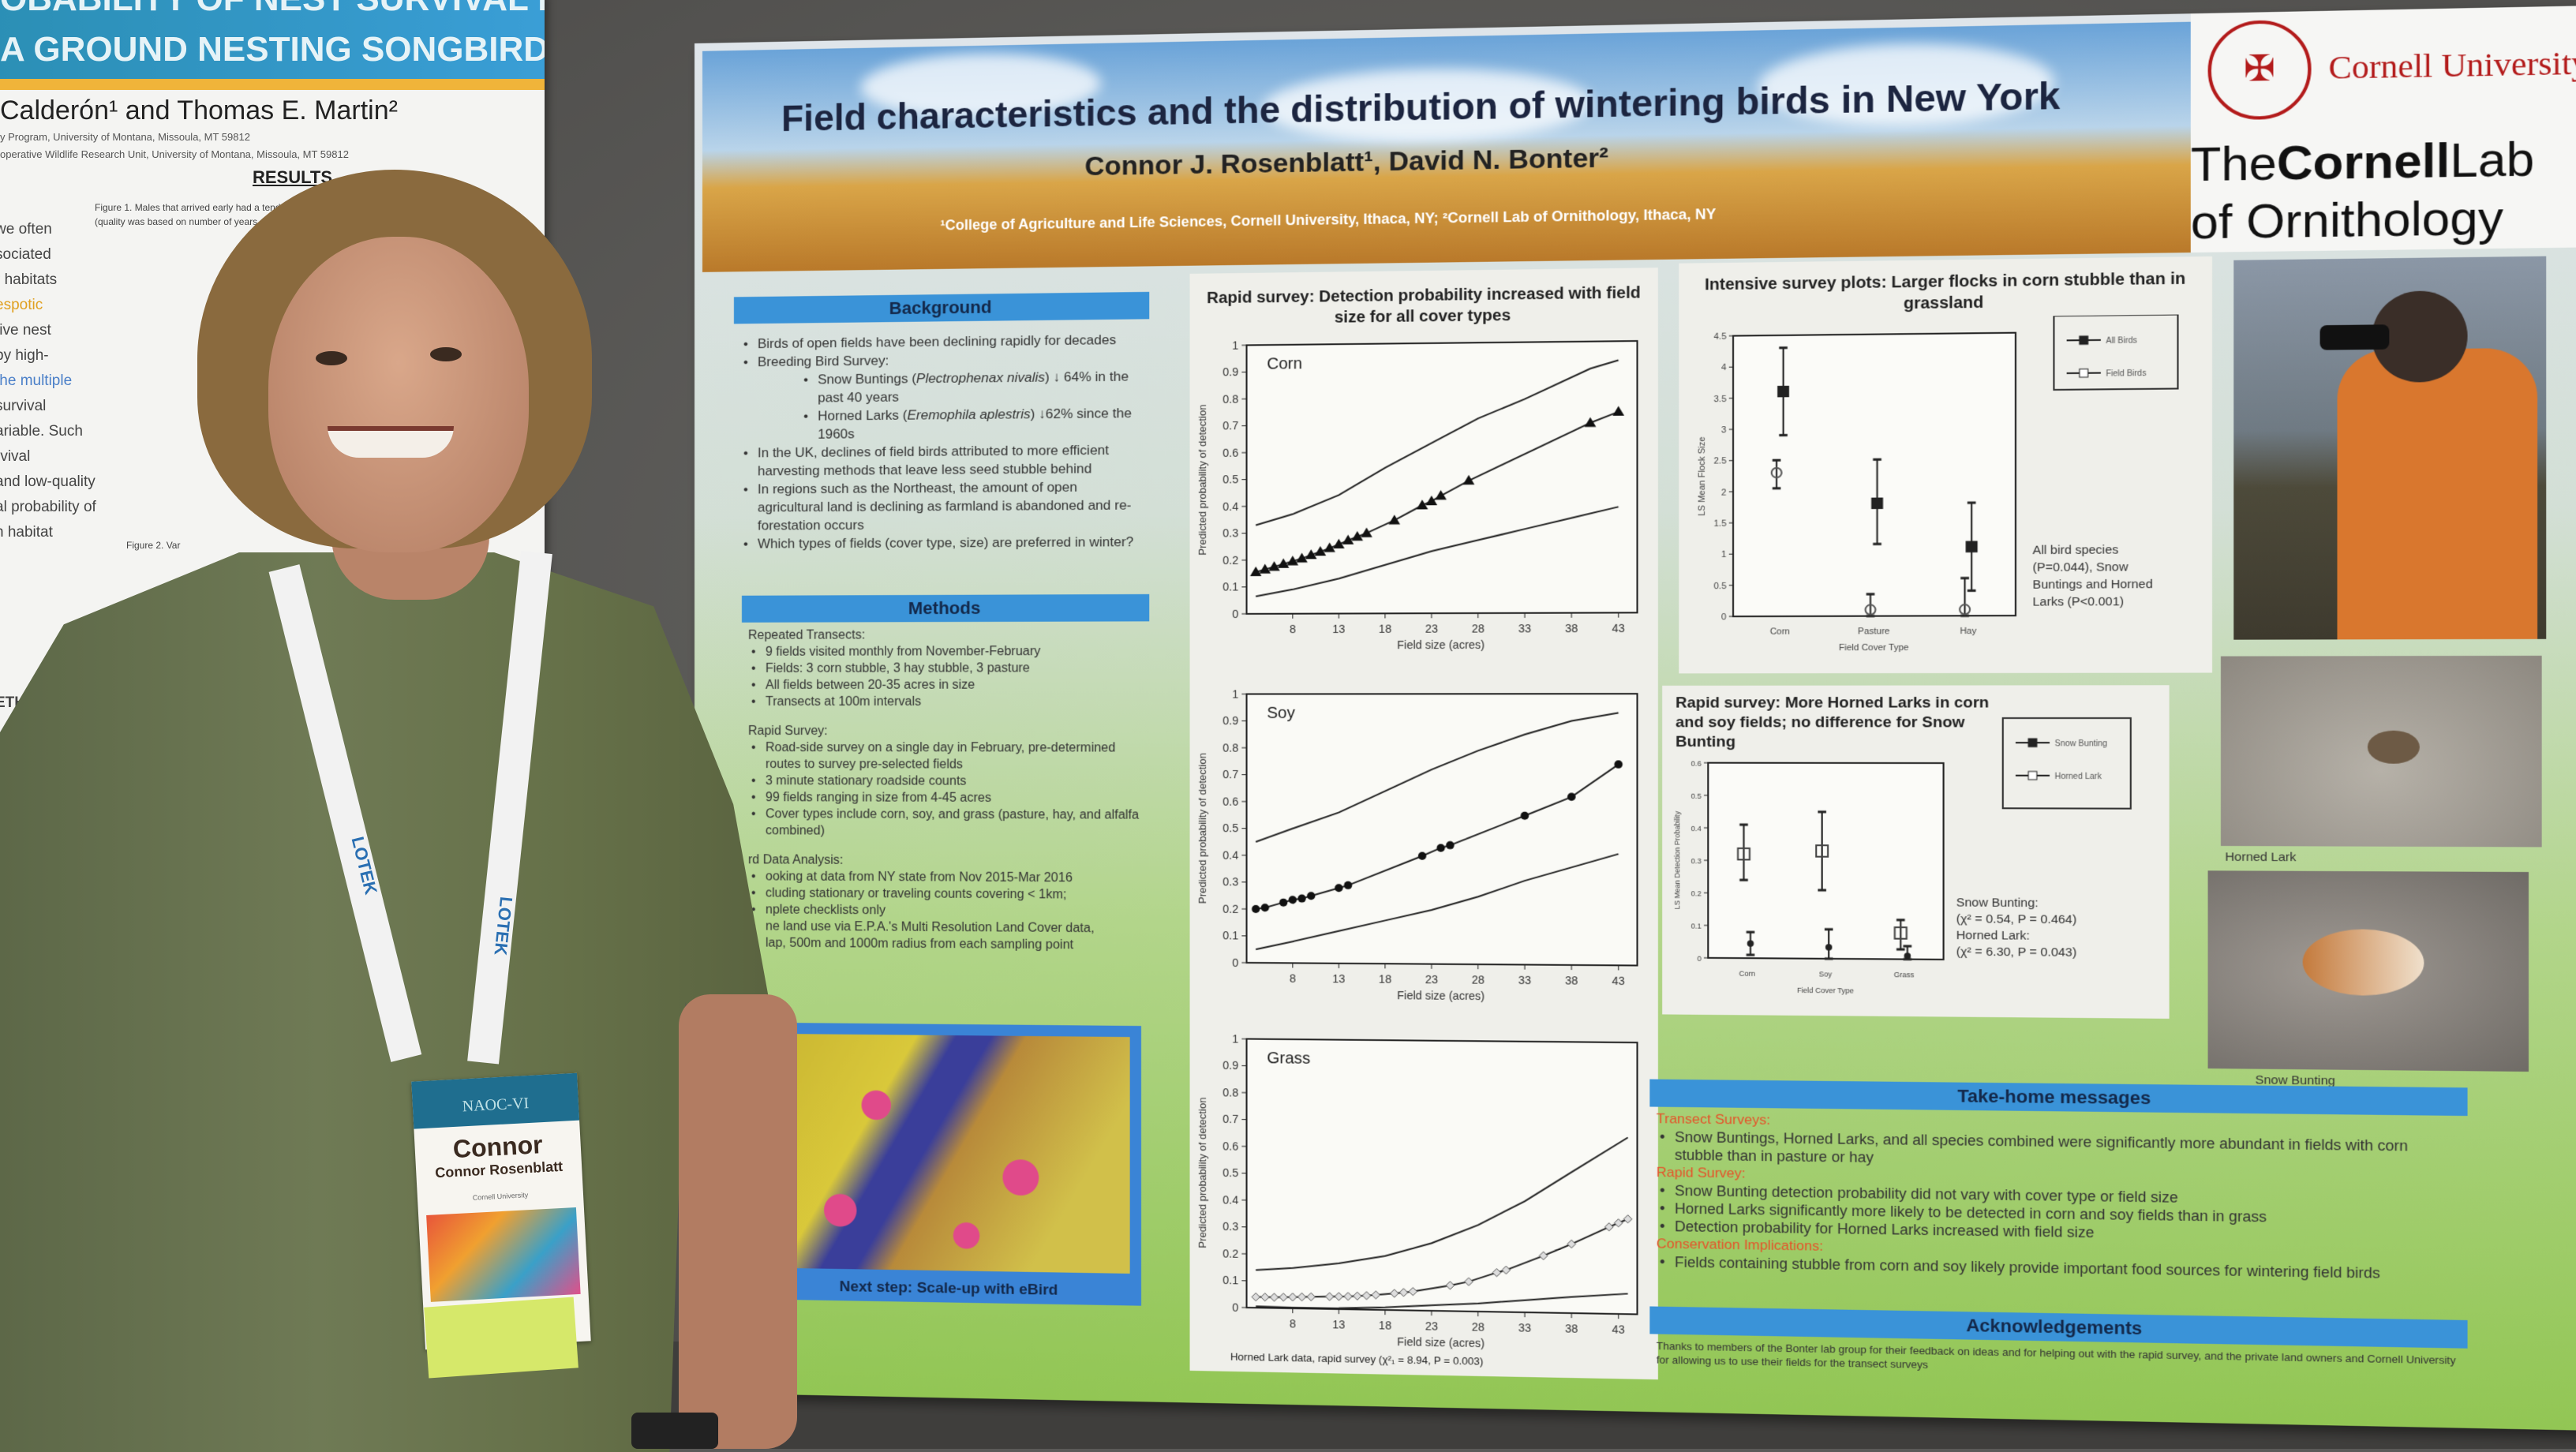 The image size is (2576, 1452). What do you see at coordinates (1904, 975) in the screenshot?
I see `x-tick-label: Grass` at bounding box center [1904, 975].